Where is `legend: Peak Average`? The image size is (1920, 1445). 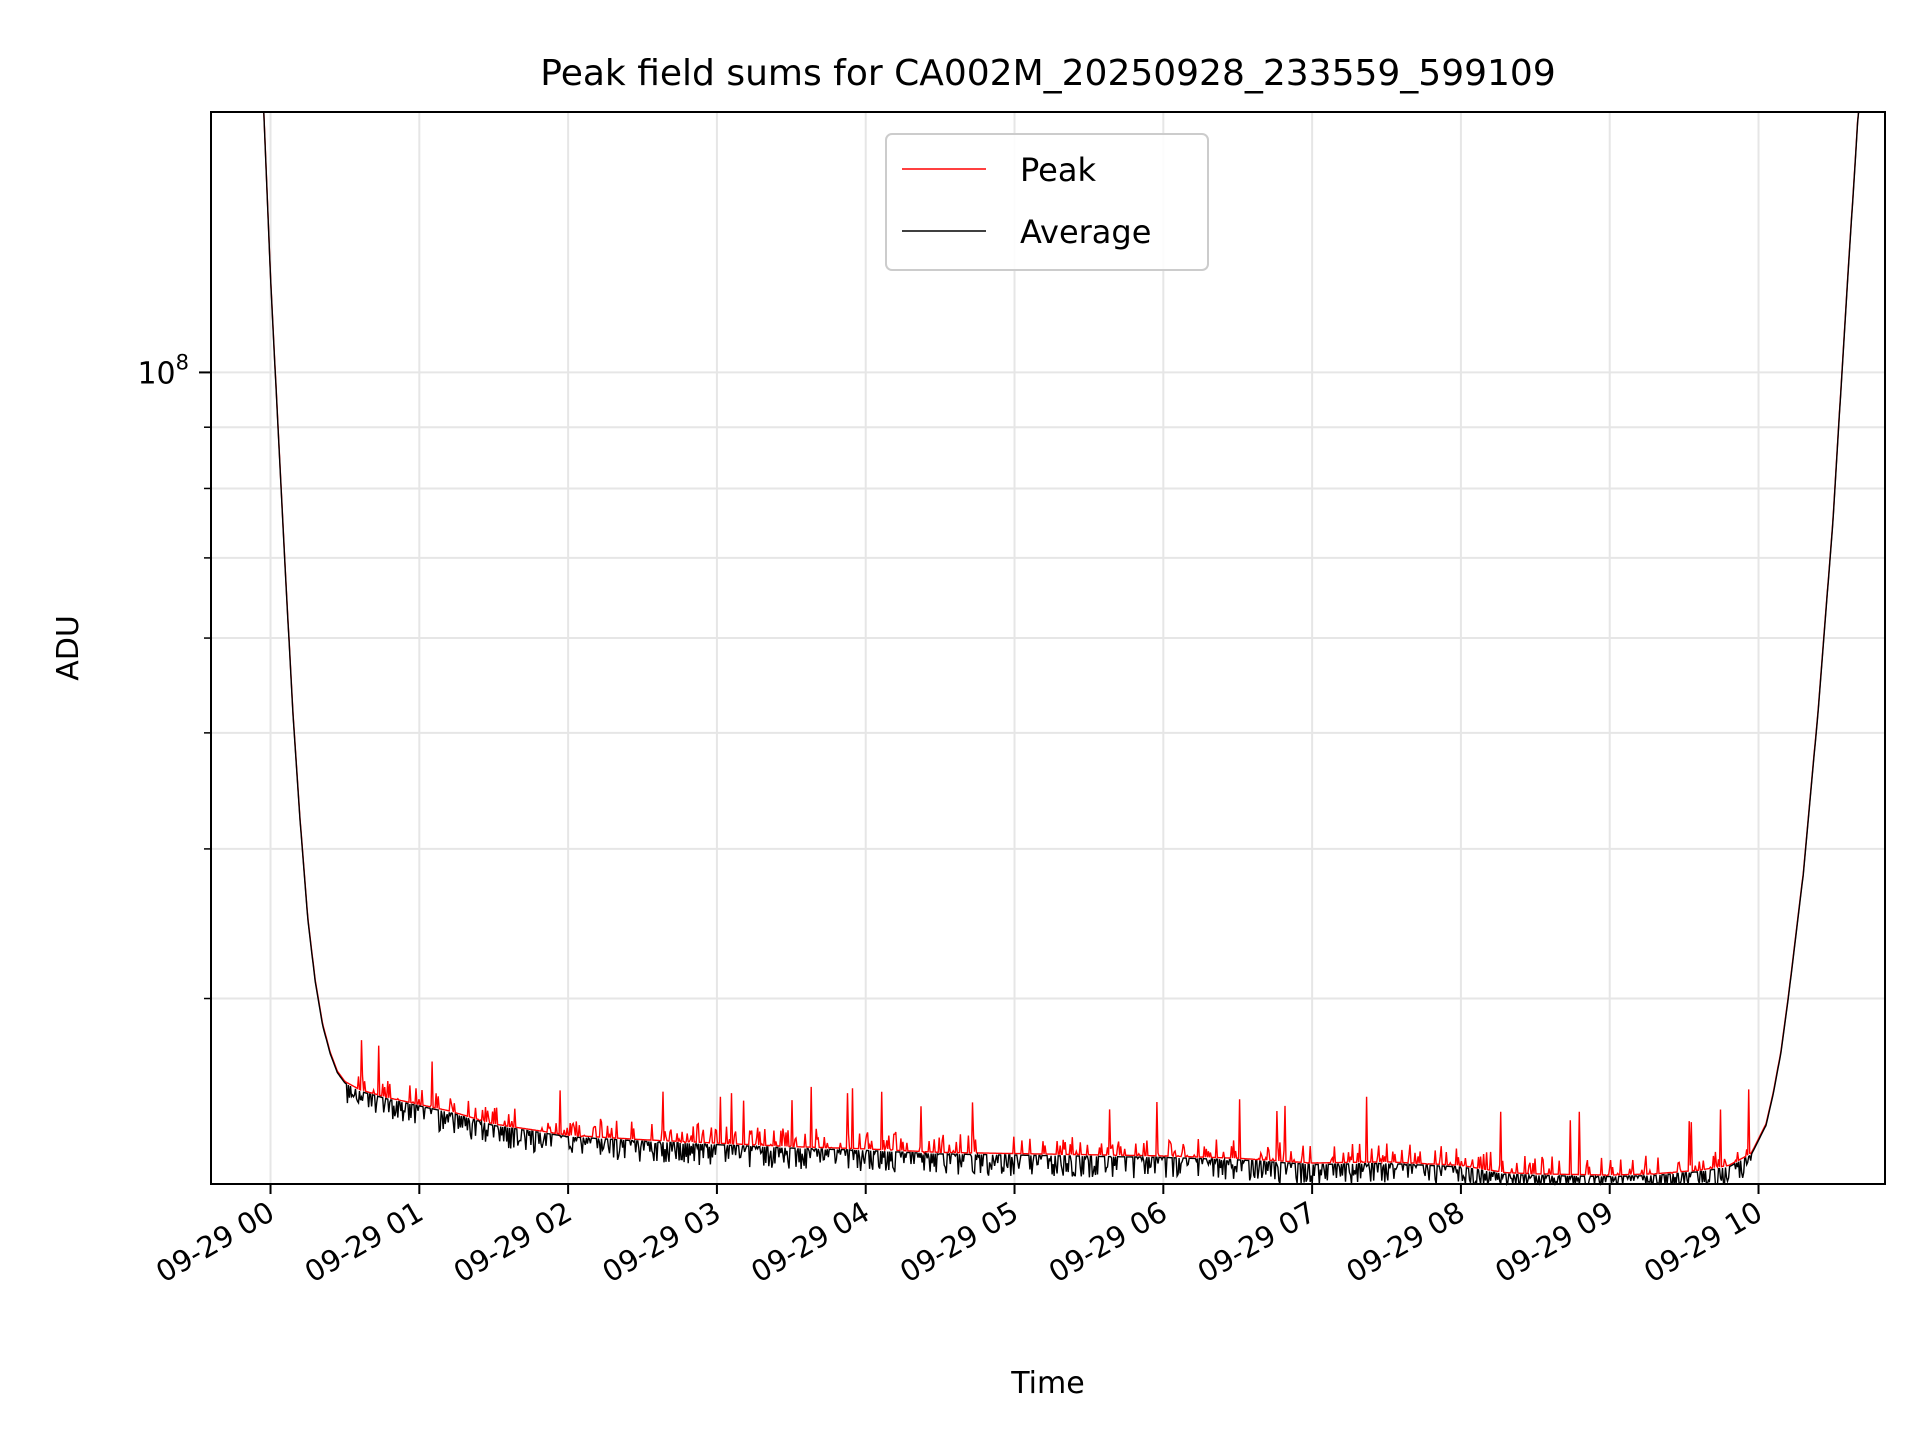
legend: Peak Average is located at coordinates (1047, 202).